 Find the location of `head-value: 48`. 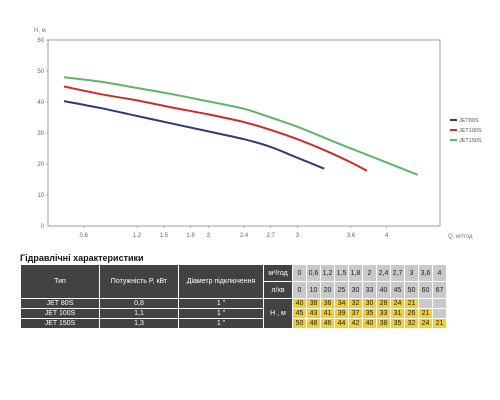

head-value: 48 is located at coordinates (313, 323).